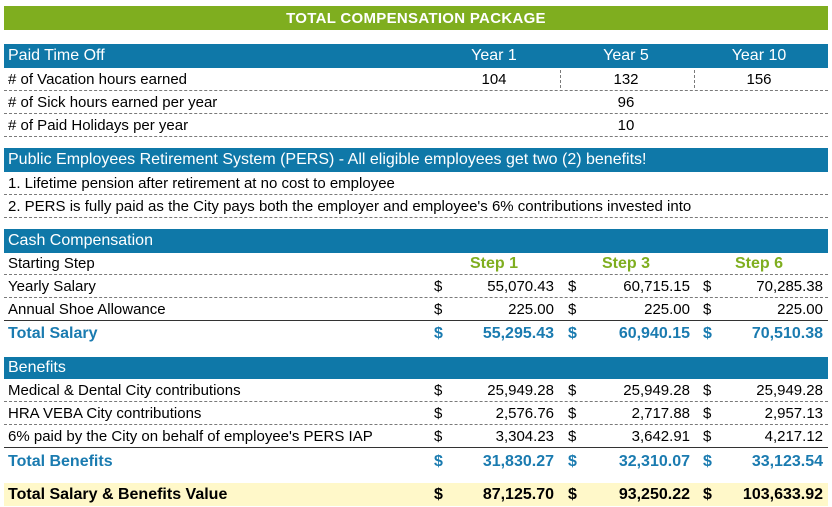 Image resolution: width=832 pixels, height=507 pixels. Describe the element at coordinates (416, 79) in the screenshot. I see `table-row: # of Vacation hours earned 104 132 156` at that location.